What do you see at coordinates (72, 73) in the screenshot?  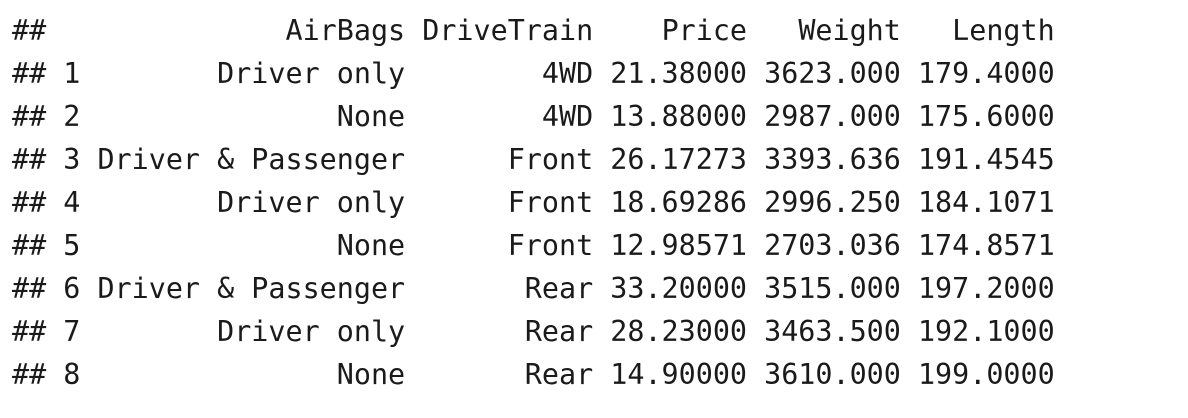 I see `row-index: 1` at bounding box center [72, 73].